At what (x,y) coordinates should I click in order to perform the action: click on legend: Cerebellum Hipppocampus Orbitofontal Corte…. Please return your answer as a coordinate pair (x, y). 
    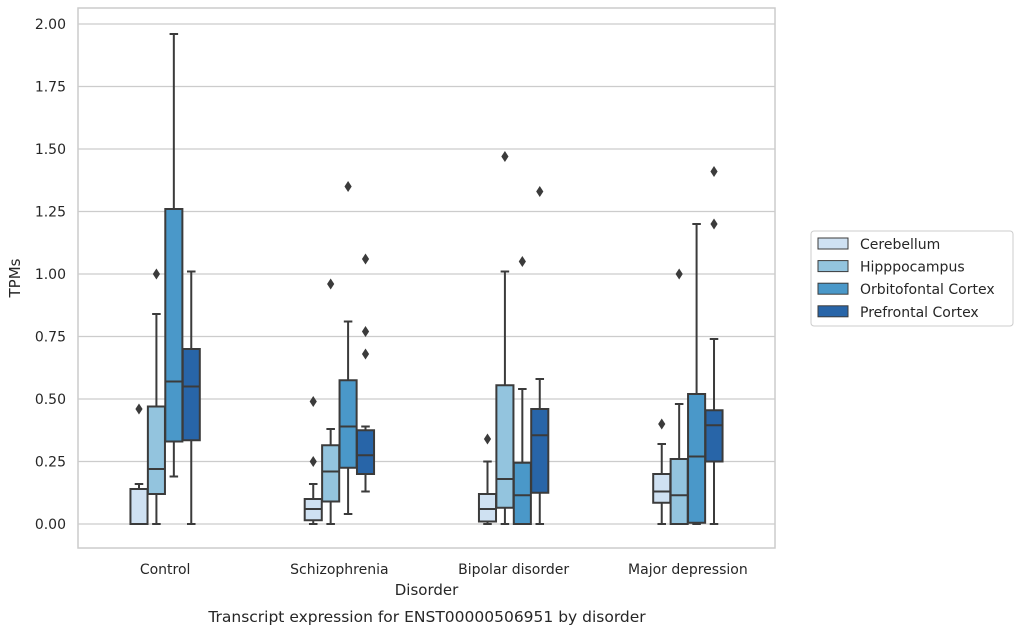
    Looking at the image, I should click on (912, 278).